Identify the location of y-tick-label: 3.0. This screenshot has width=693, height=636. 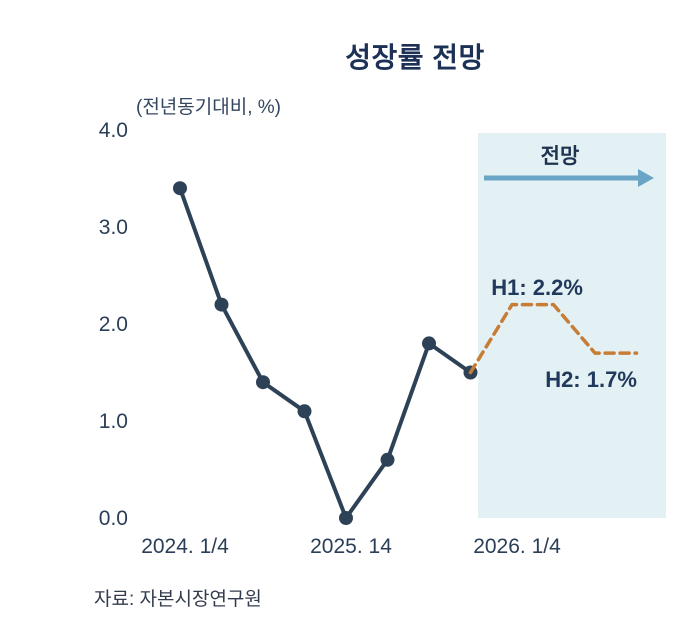
(113, 227).